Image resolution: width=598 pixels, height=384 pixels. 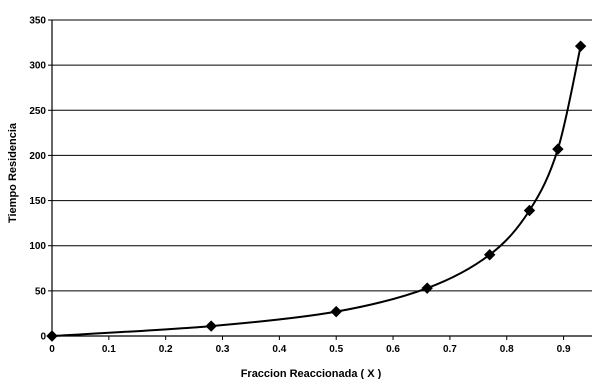 What do you see at coordinates (393, 349) in the screenshot?
I see `x-tick-label: 0.6` at bounding box center [393, 349].